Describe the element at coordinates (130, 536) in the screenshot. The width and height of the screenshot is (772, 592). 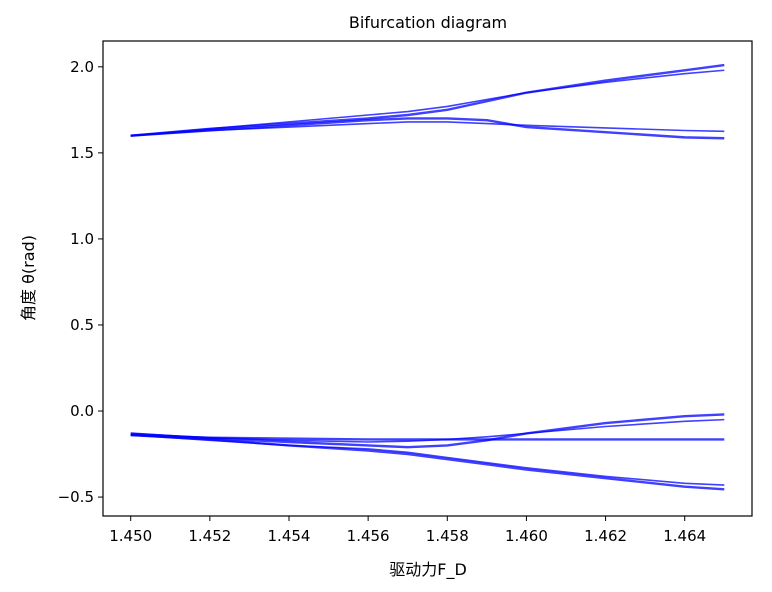
I see `x-tick-label: 1.450` at that location.